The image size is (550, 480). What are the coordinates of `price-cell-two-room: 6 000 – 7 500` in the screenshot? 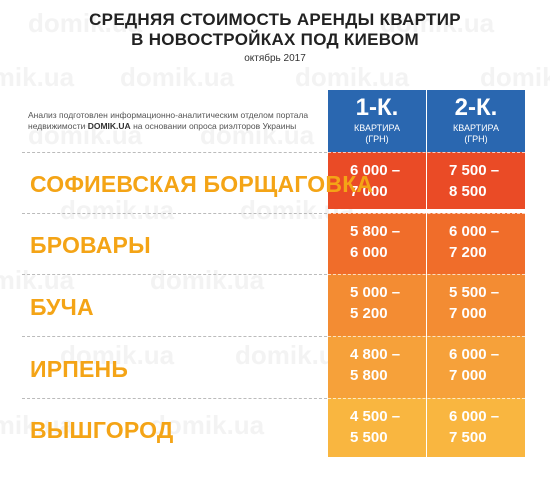 It's located at (476, 427).